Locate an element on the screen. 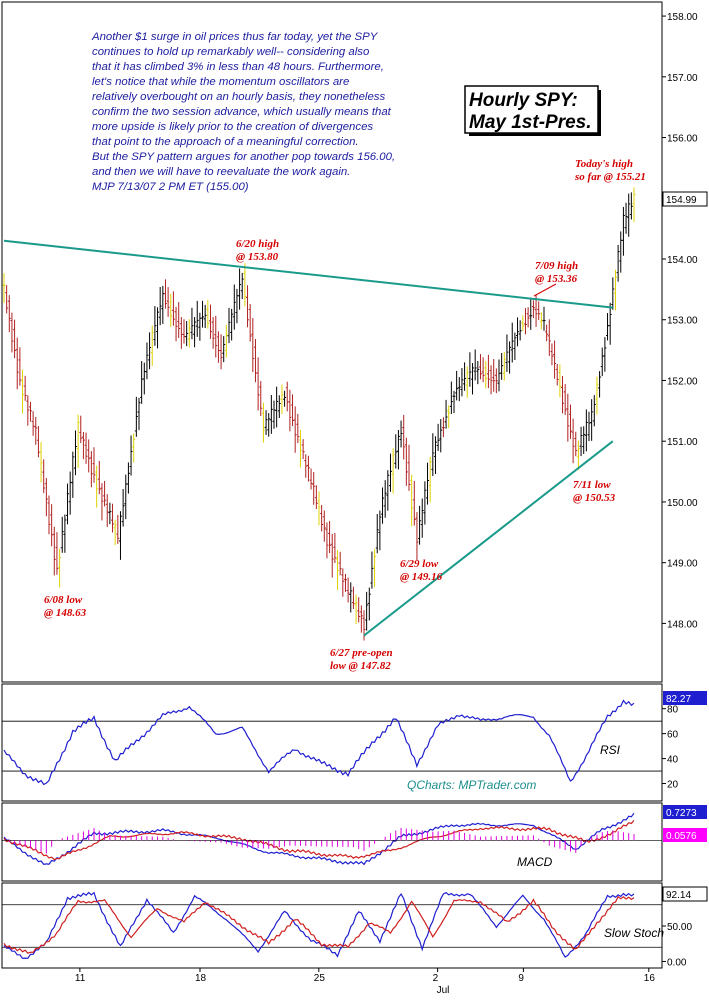 This screenshot has width=709, height=1001. annotation-0709-high-value: @ 153.36 is located at coordinates (556, 279).